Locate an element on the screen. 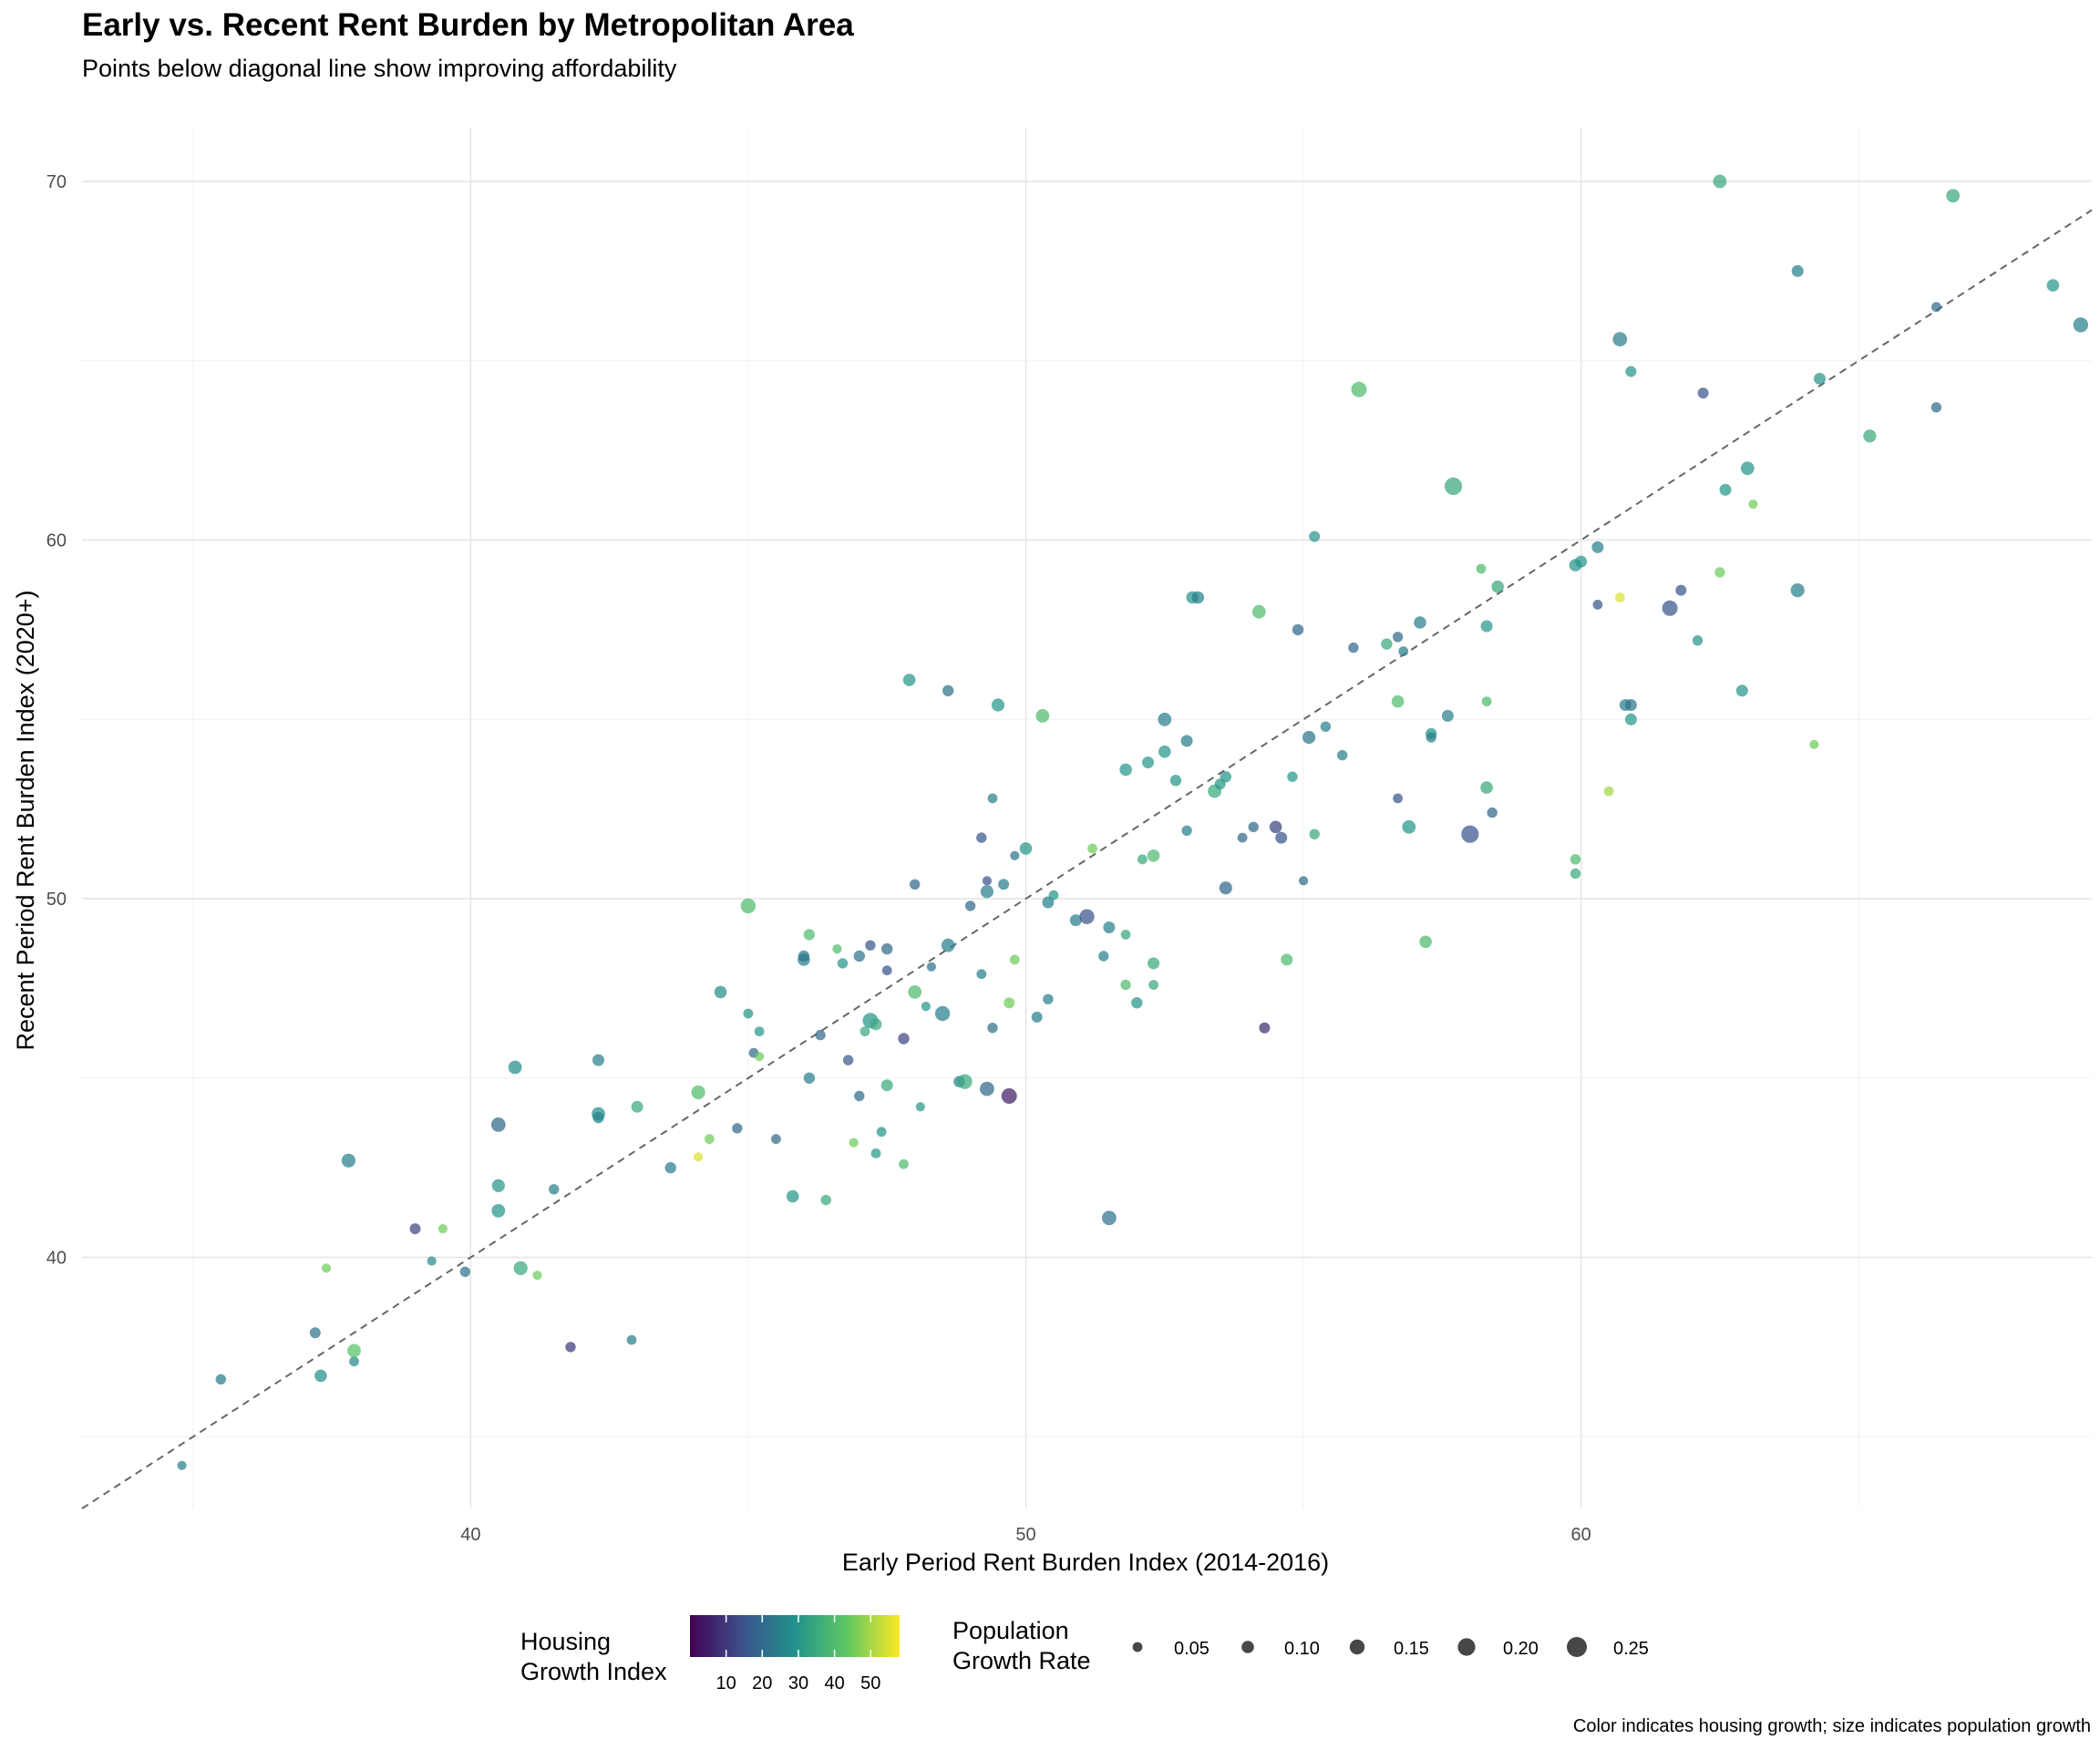  color-scale-label: 10 is located at coordinates (726, 1683).